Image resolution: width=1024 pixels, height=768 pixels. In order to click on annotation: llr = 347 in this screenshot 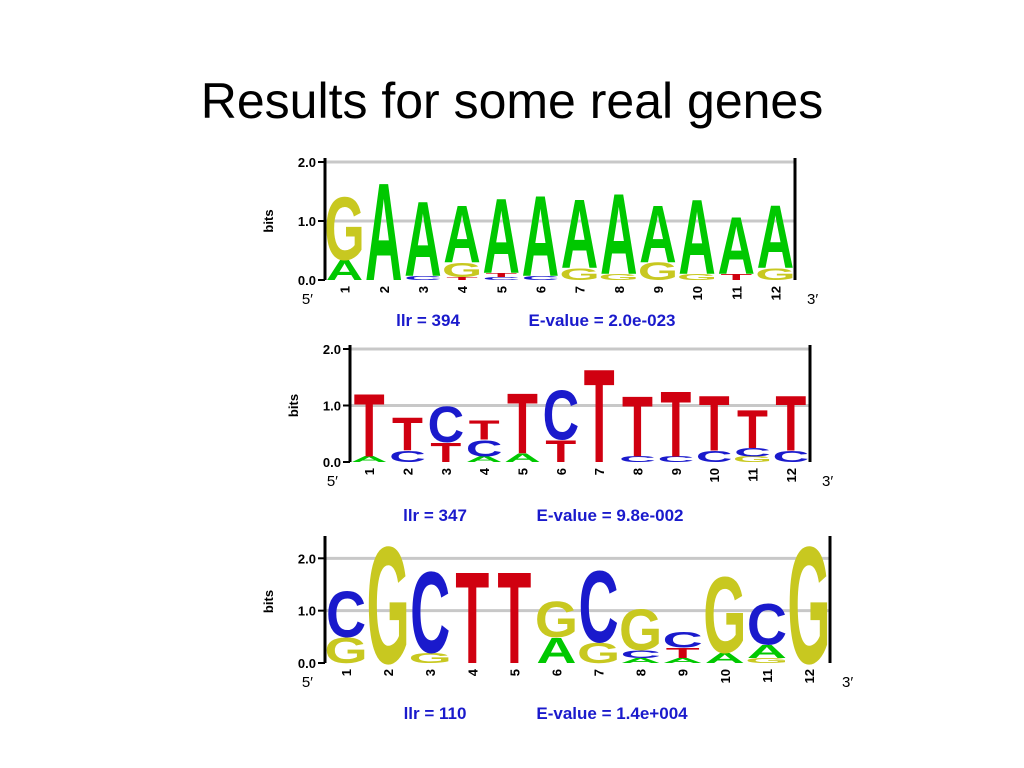, I will do `click(435, 515)`.